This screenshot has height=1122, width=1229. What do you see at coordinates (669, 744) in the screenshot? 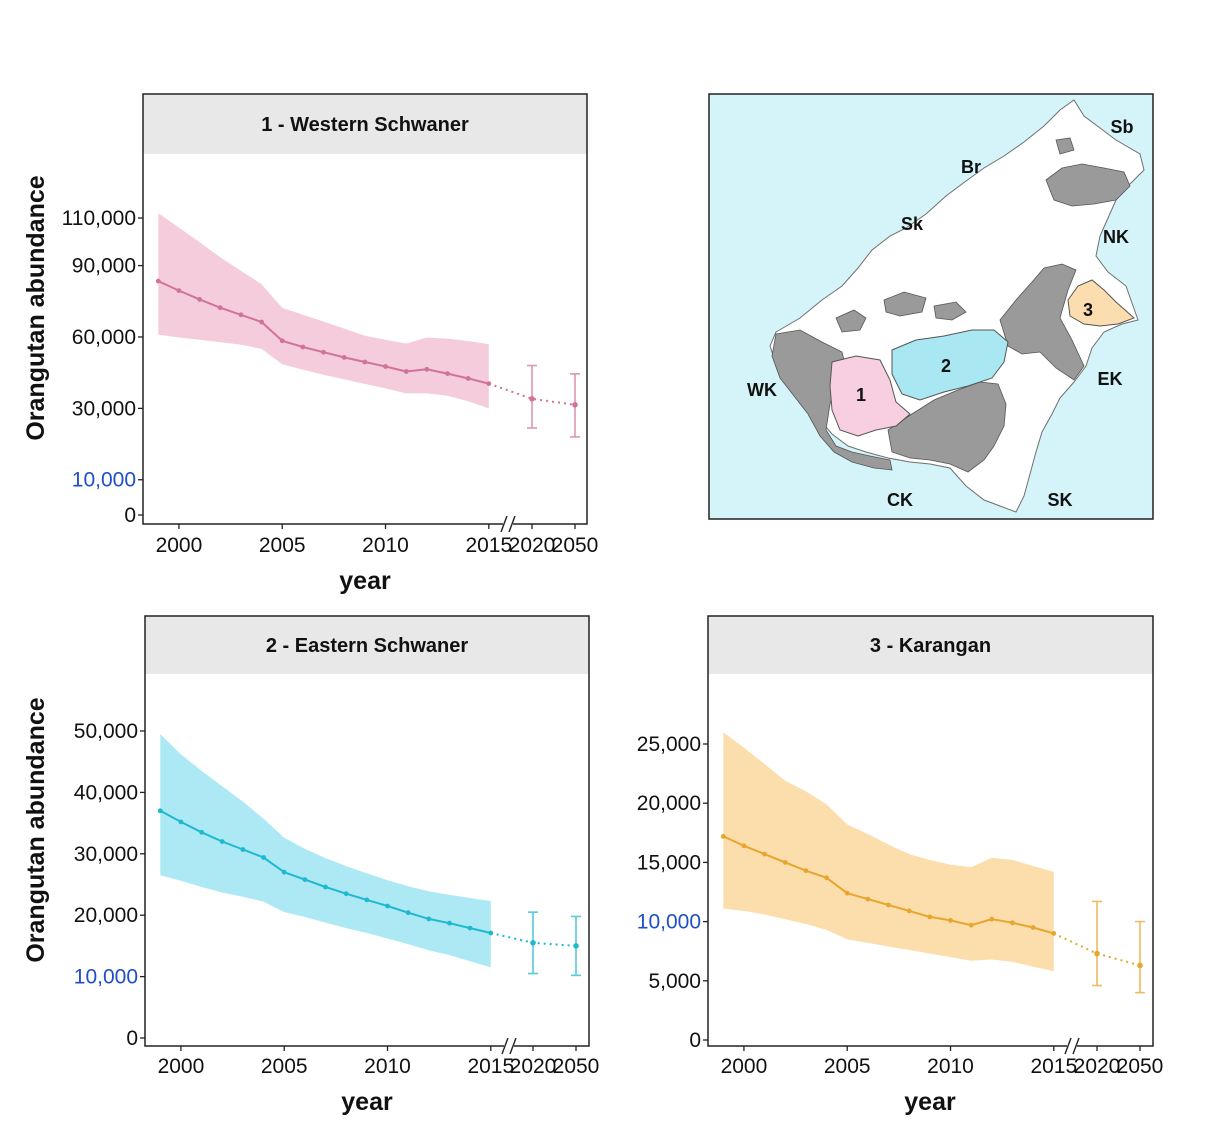
I see `y-tick-label: 25,000` at bounding box center [669, 744].